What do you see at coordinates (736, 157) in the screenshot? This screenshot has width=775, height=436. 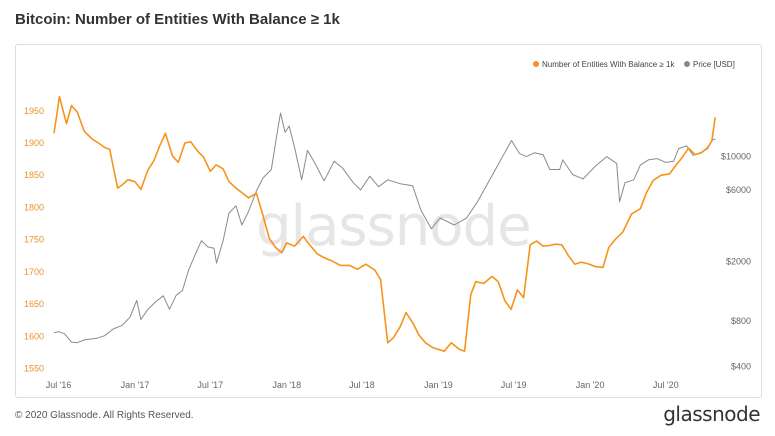 I see `y-right-tick-label: $10000` at bounding box center [736, 157].